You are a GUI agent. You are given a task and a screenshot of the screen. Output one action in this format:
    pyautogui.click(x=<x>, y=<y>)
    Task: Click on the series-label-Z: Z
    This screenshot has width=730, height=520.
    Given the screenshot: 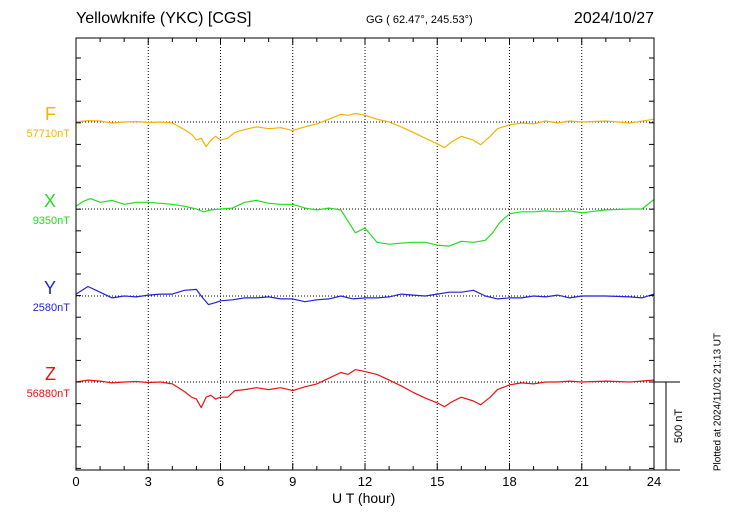 What is the action you would take?
    pyautogui.click(x=50, y=374)
    